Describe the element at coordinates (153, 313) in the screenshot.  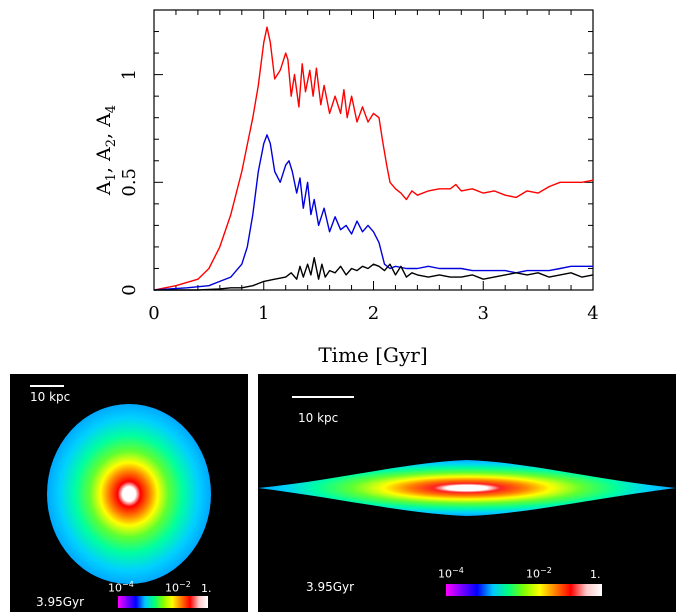
I see `x-tick-label: 0` at that location.